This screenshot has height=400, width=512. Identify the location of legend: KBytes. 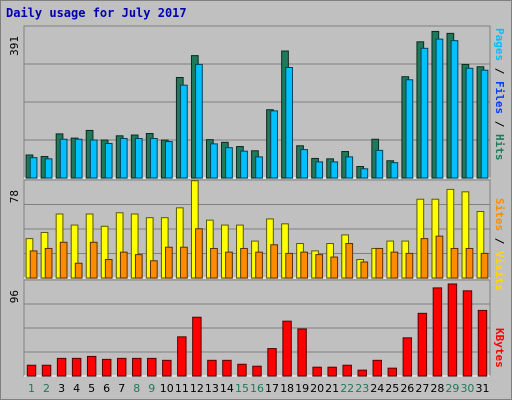
(499, 348).